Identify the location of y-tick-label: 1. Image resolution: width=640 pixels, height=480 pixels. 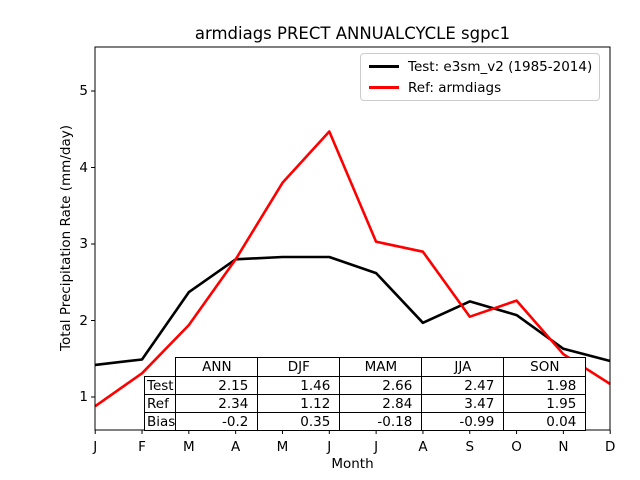
(83, 397).